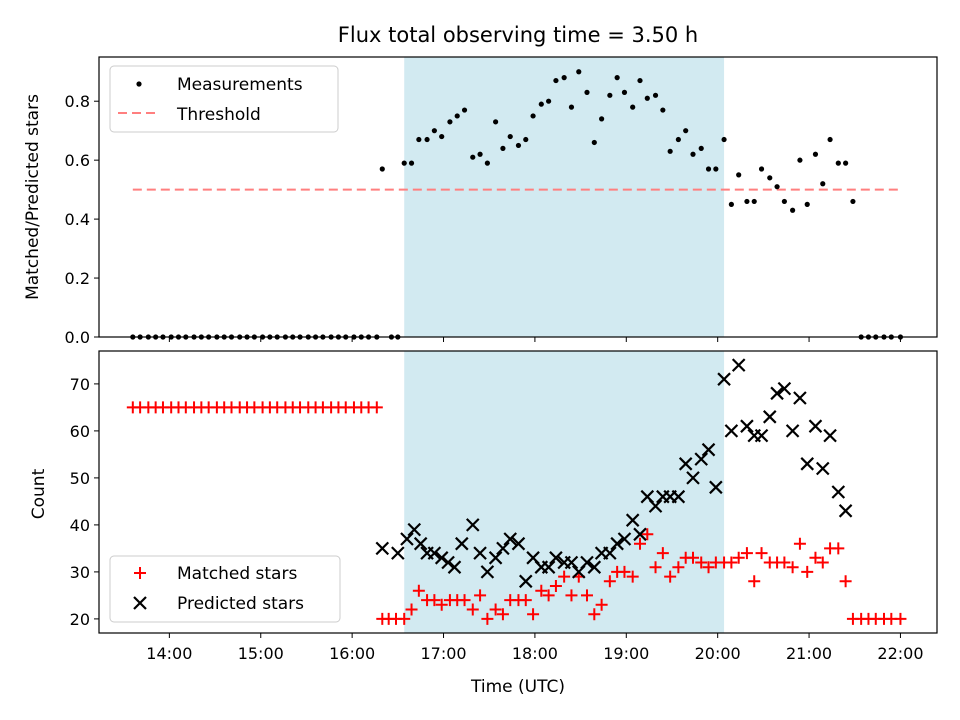 Image resolution: width=960 pixels, height=720 pixels. I want to click on legend-label-matched: Matched stars, so click(237, 574).